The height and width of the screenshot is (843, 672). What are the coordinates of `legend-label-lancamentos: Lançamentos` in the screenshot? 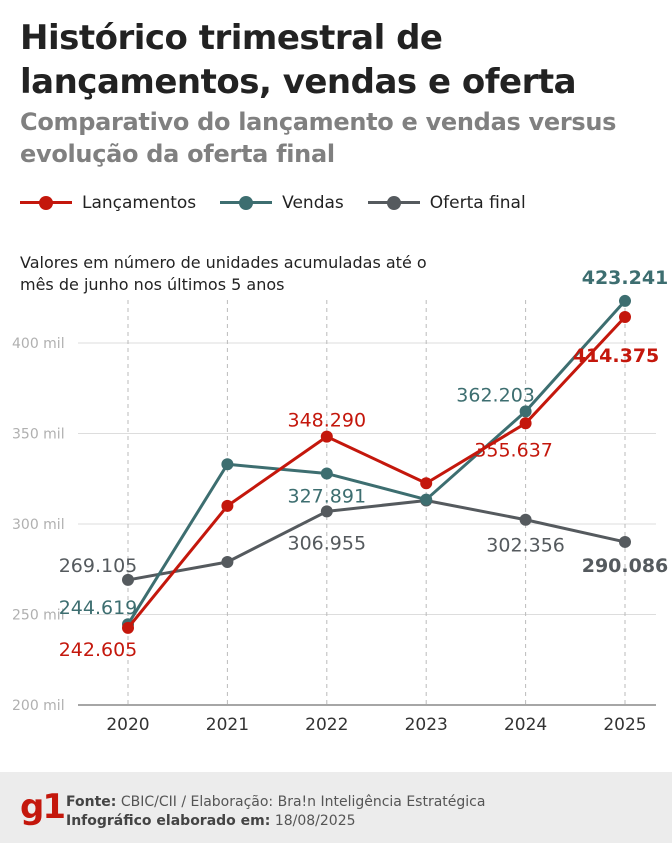 It's located at (139, 203).